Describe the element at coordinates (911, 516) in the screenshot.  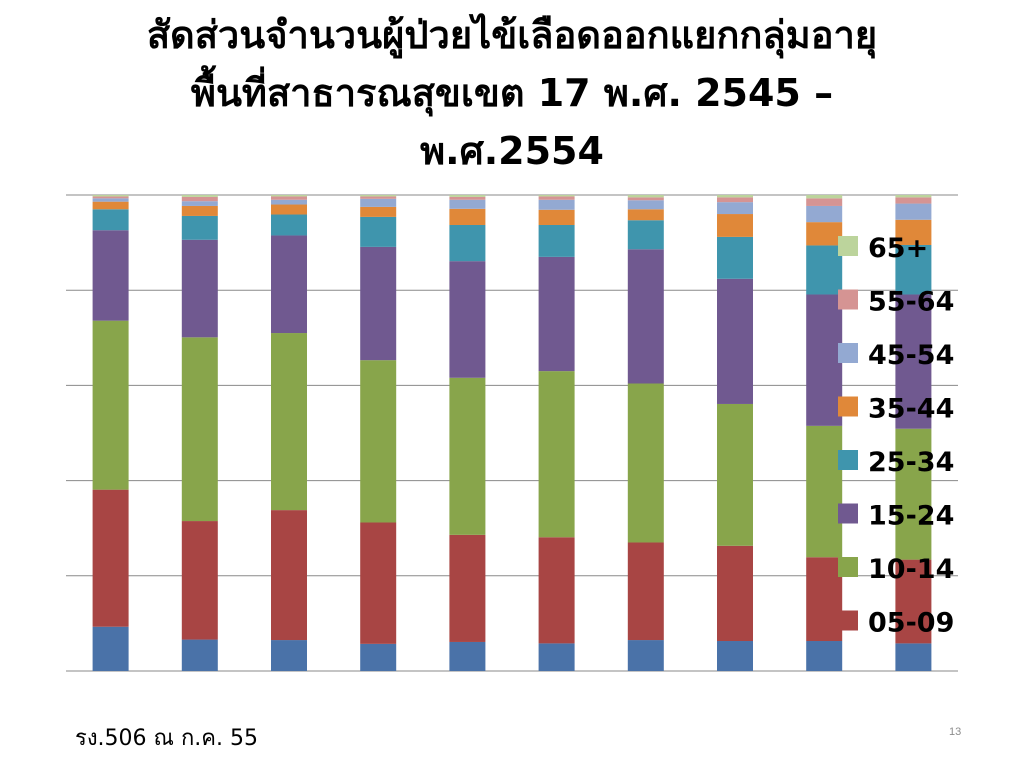
I see `legend-label: 15-24` at that location.